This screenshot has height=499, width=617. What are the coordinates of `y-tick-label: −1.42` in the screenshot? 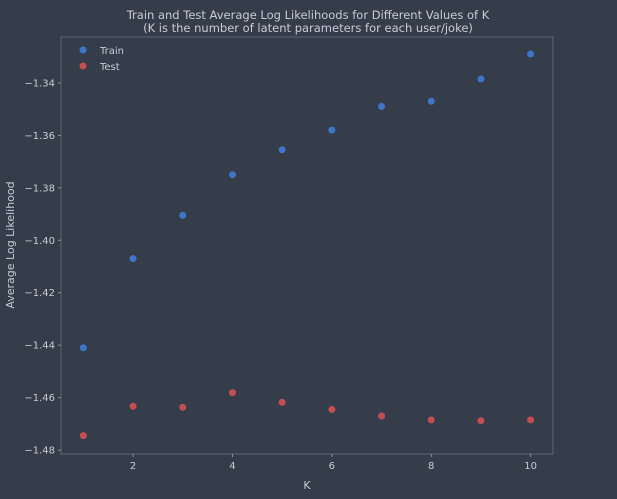 It's located at (39, 293).